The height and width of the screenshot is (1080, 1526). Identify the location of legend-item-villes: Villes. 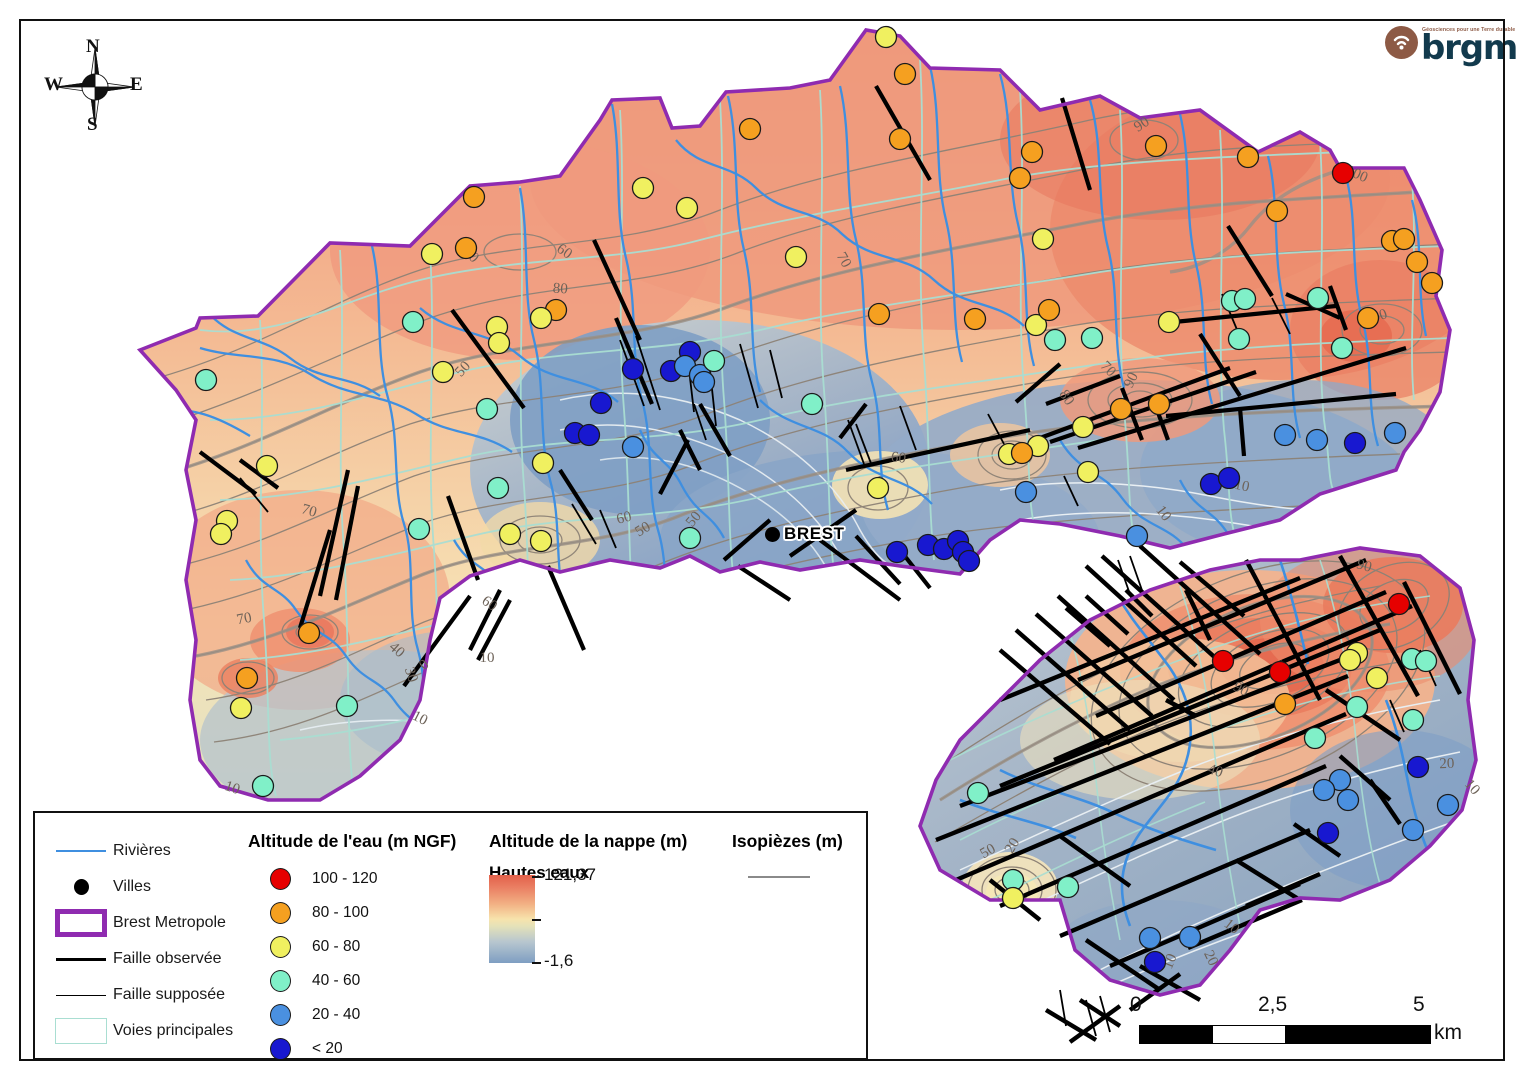
(100, 887).